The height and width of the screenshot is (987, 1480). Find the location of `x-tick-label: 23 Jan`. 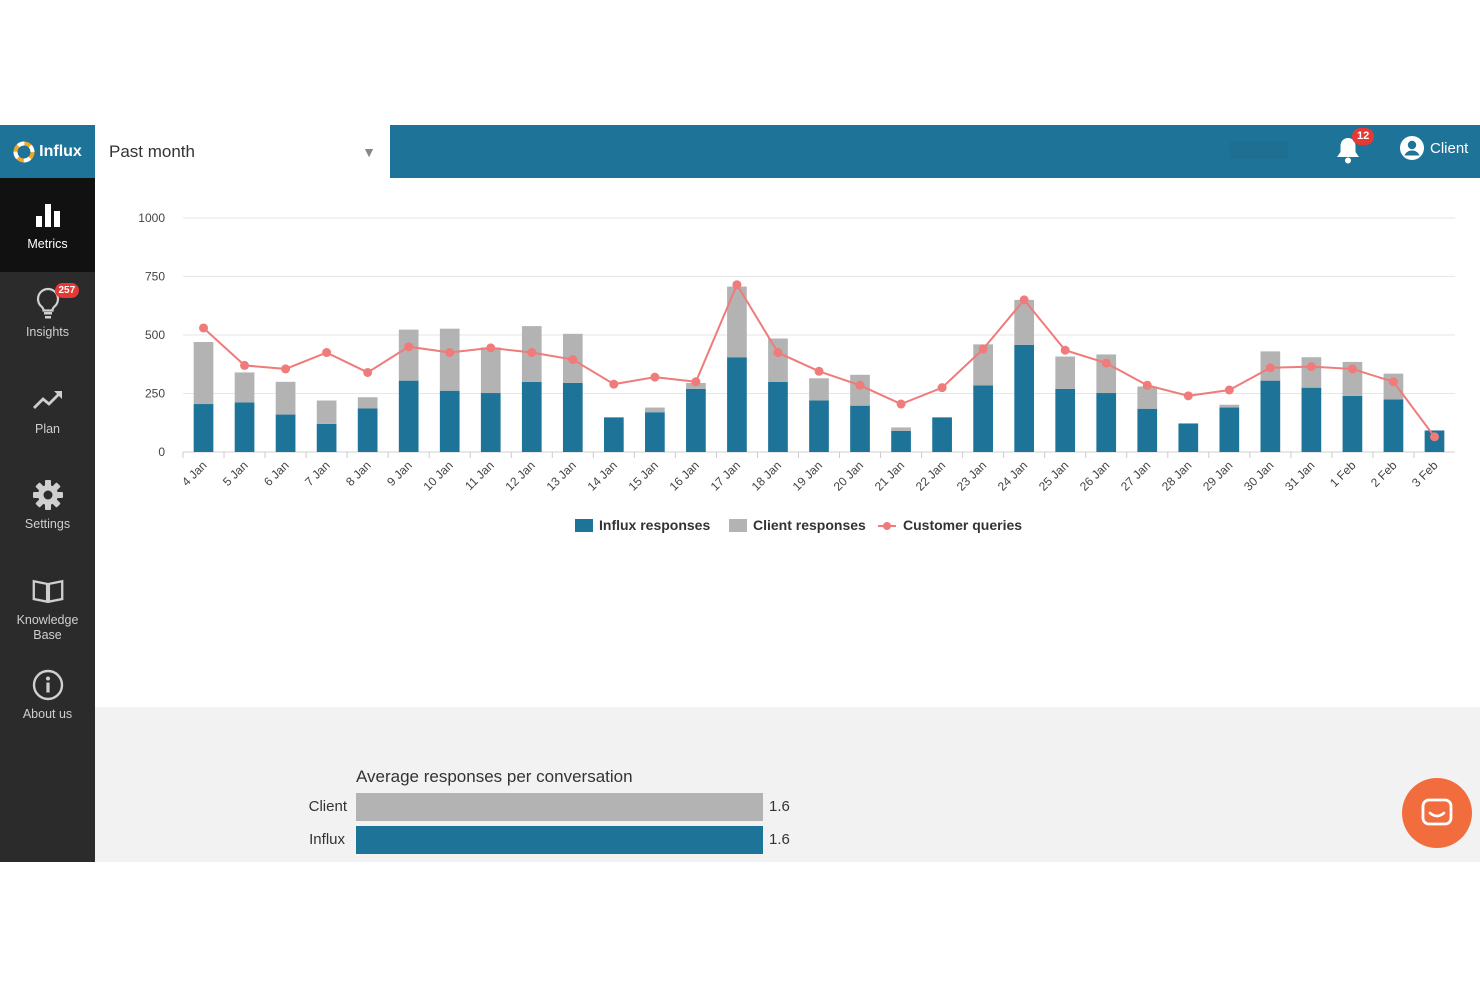

x-tick-label: 23 Jan is located at coordinates (971, 475).